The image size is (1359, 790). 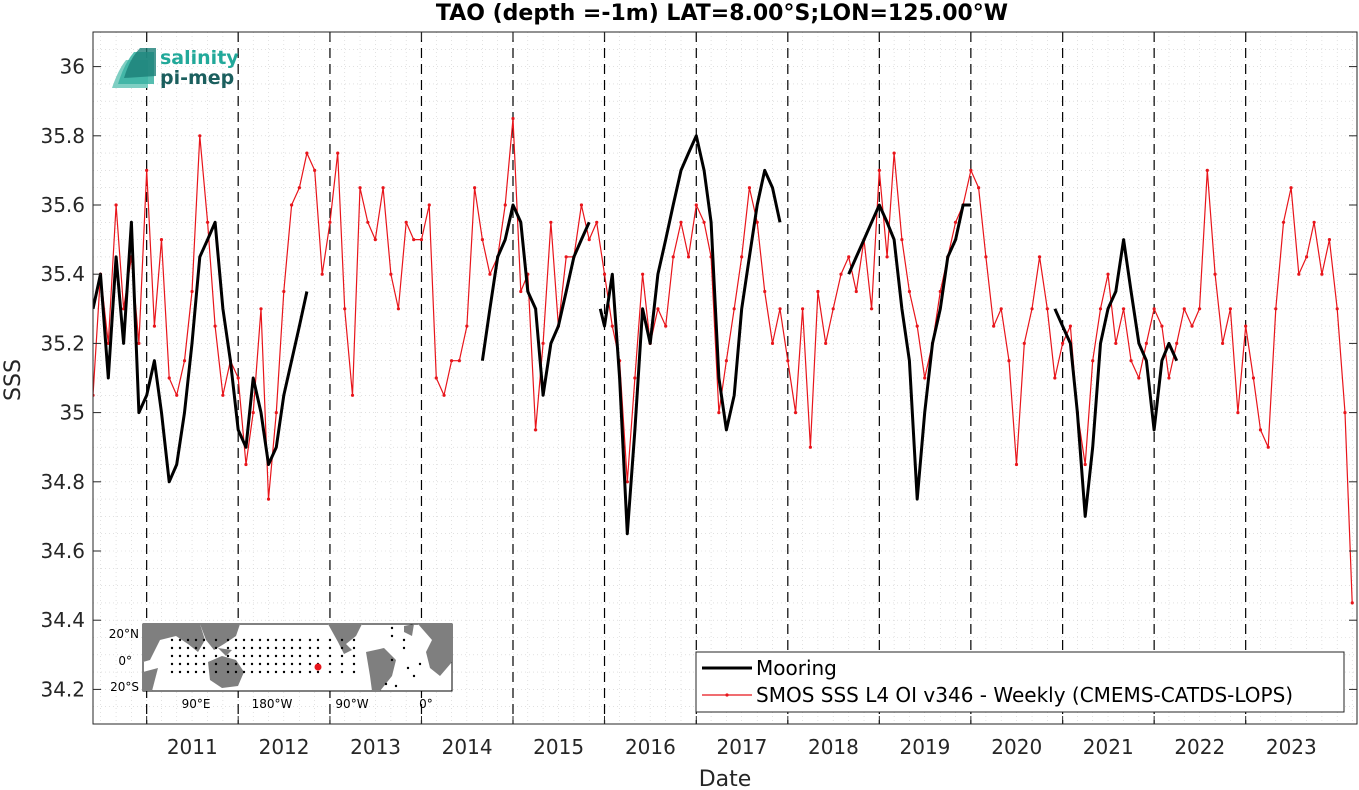 What do you see at coordinates (650, 747) in the screenshot?
I see `x-tick-label: 2016` at bounding box center [650, 747].